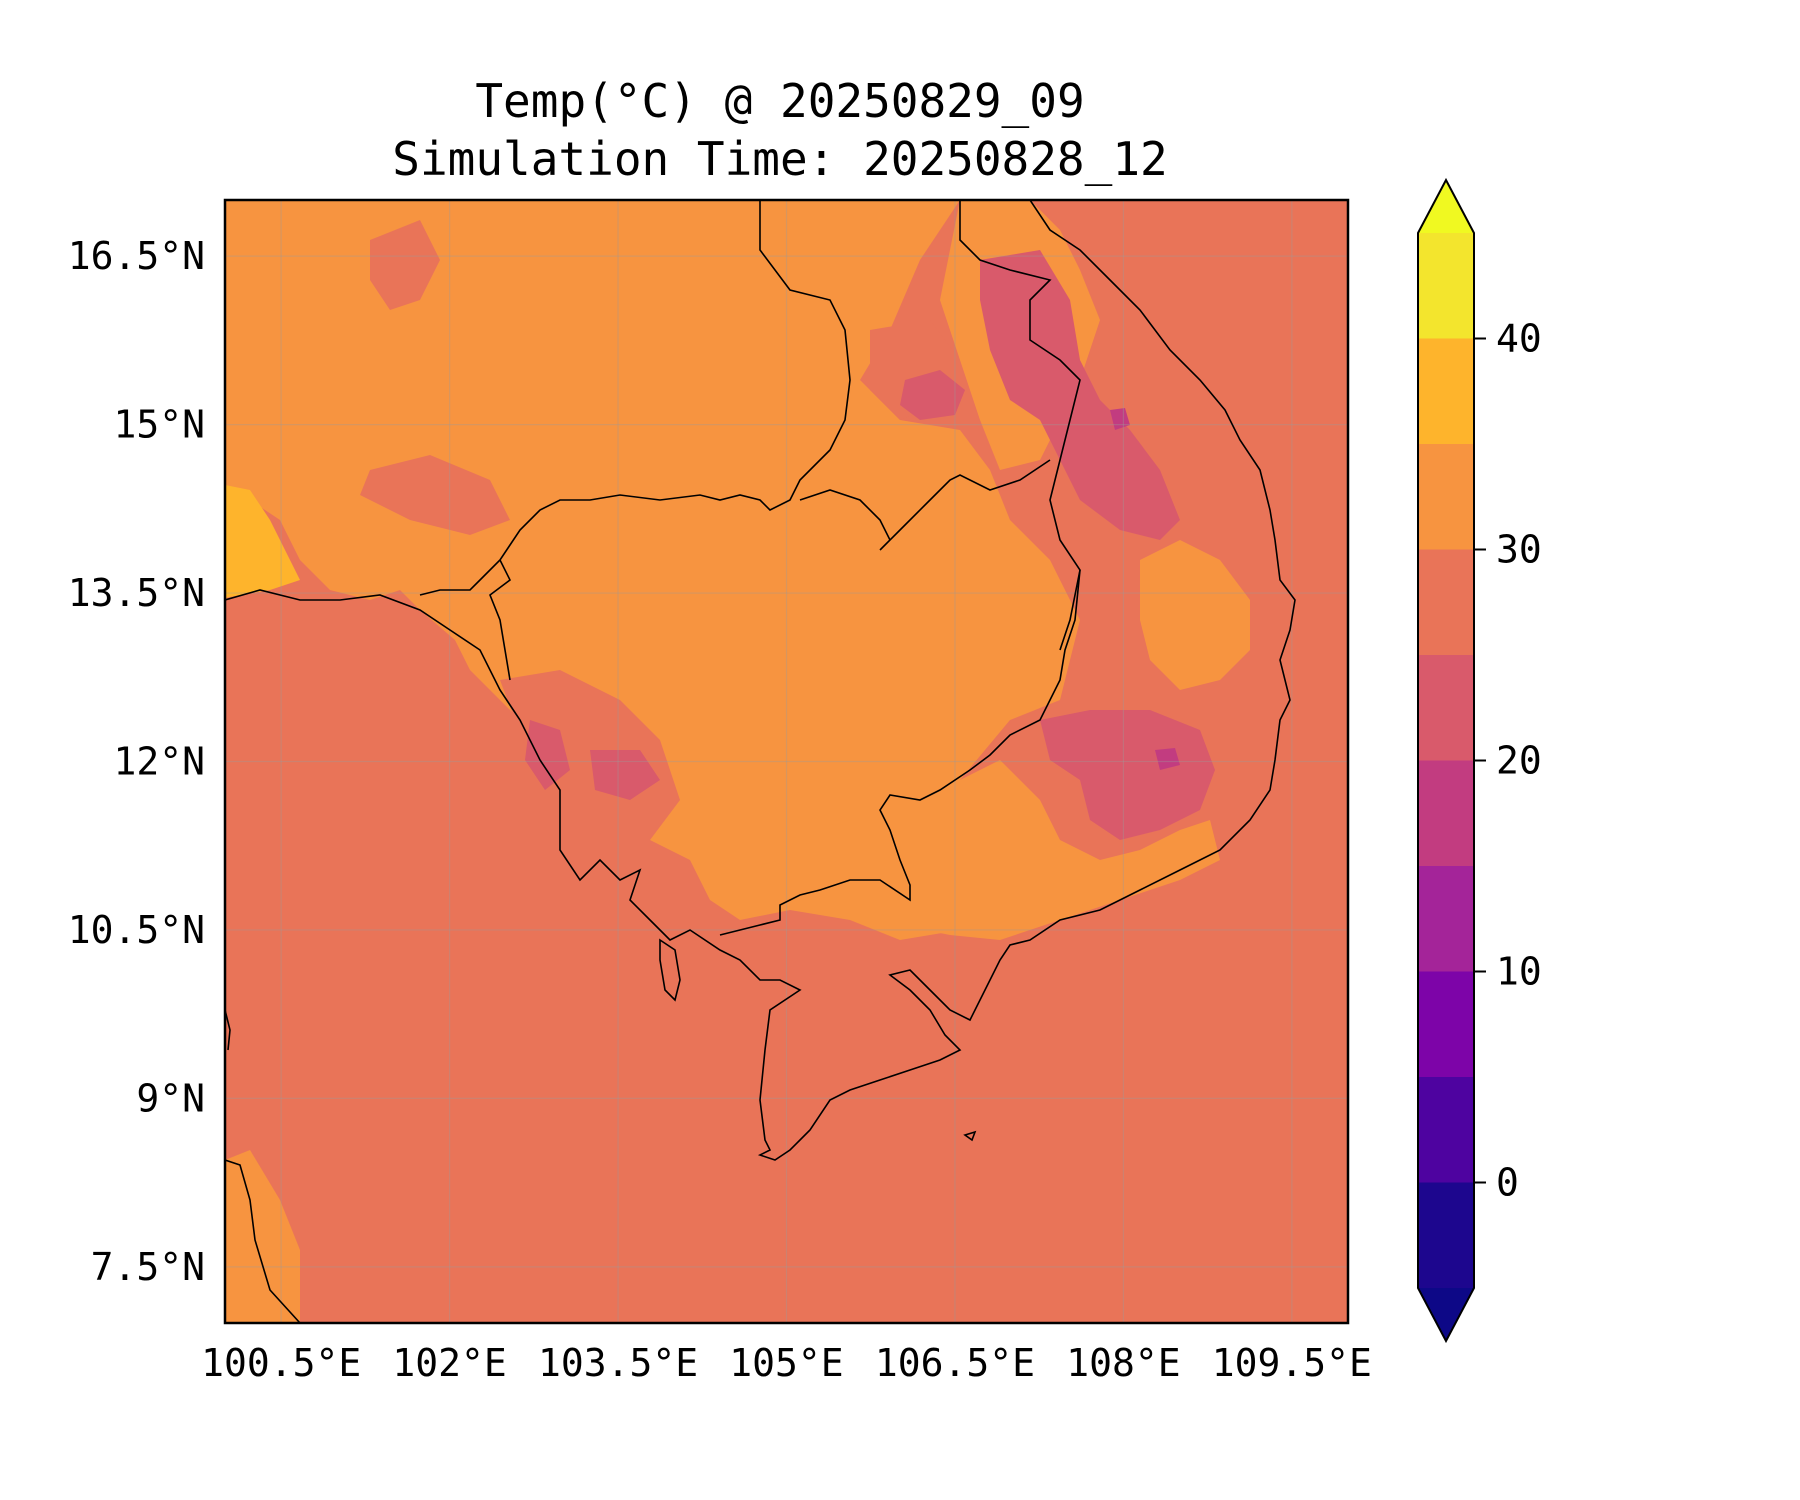  What do you see at coordinates (228, 1030) in the screenshot?
I see `myanmar-coast` at bounding box center [228, 1030].